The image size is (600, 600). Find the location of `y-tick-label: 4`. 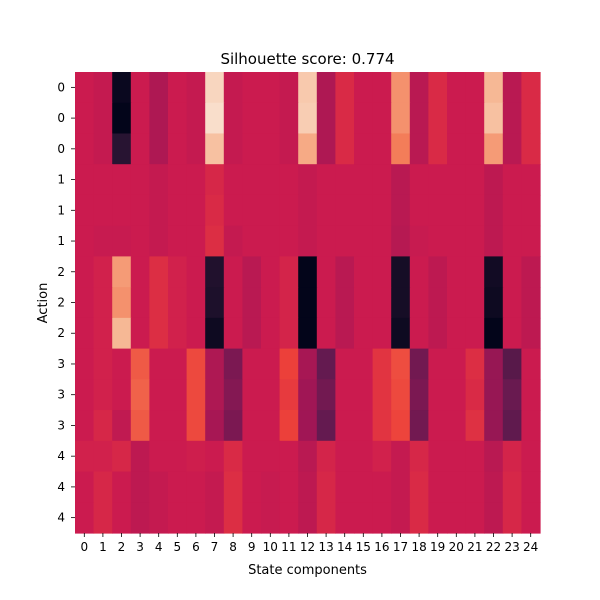

y-tick-label: 4 is located at coordinates (61, 518).